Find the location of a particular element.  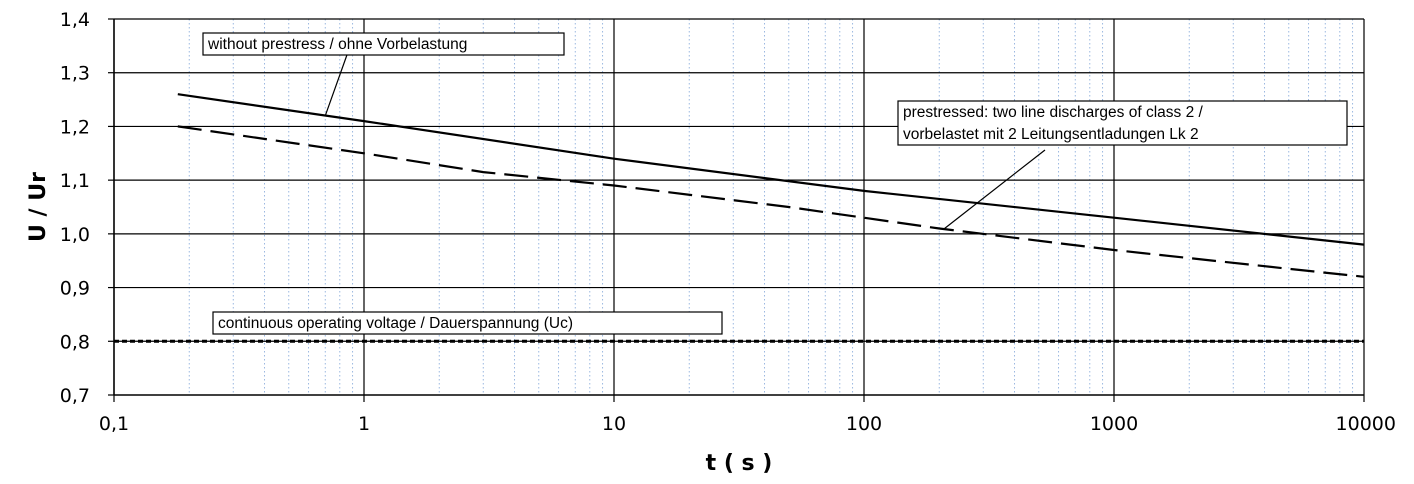

y-tick-label: 1,4 is located at coordinates (75, 20).